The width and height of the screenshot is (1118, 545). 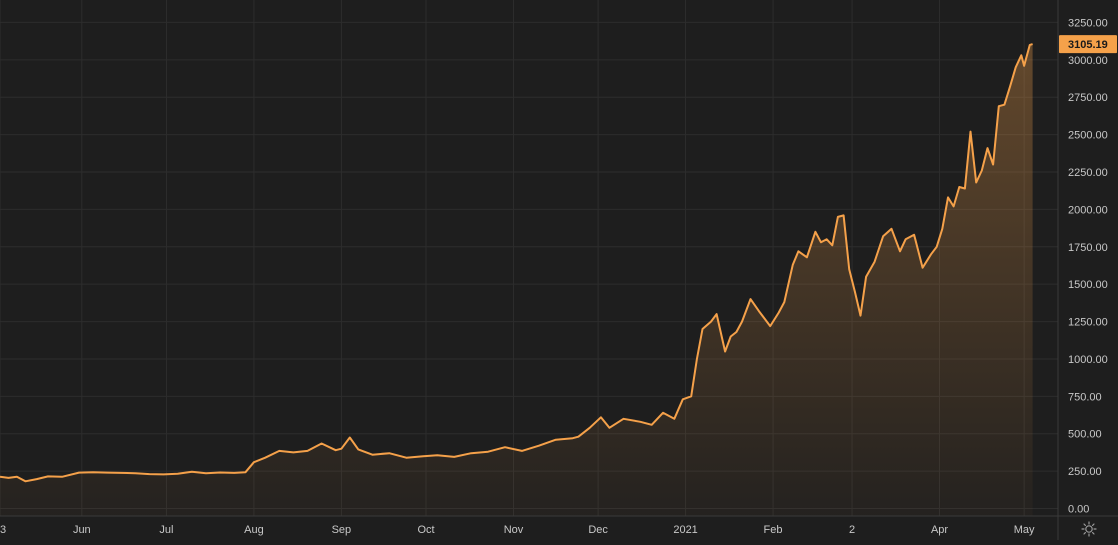 What do you see at coordinates (82, 530) in the screenshot?
I see `x-tick-label: Jun` at bounding box center [82, 530].